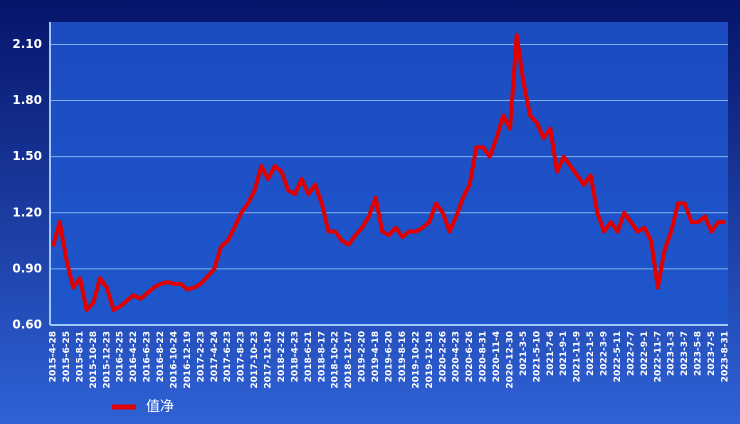 Image resolution: width=740 pixels, height=424 pixels. I want to click on x-tick-label: 2020-11-4, so click(497, 356).